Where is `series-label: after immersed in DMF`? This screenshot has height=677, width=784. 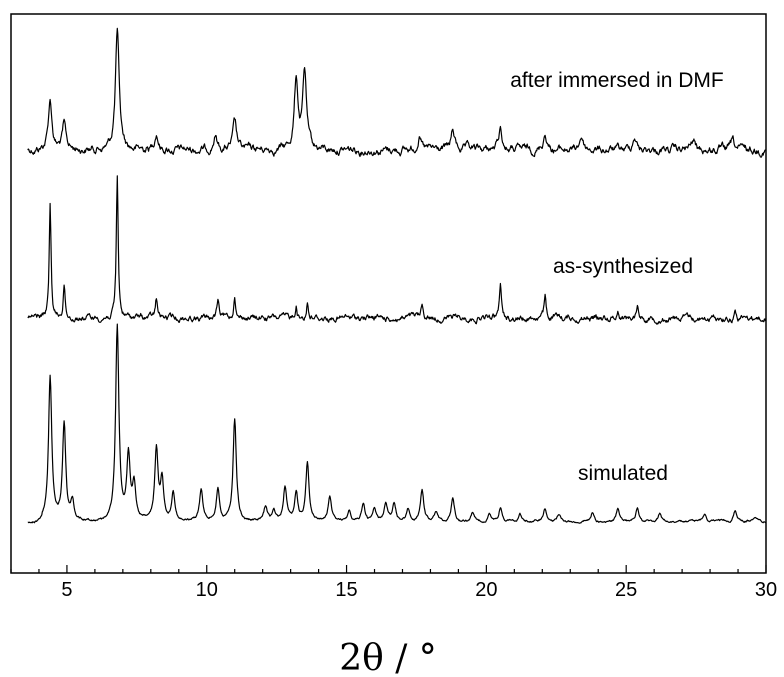
series-label: after immersed in DMF is located at coordinates (617, 80).